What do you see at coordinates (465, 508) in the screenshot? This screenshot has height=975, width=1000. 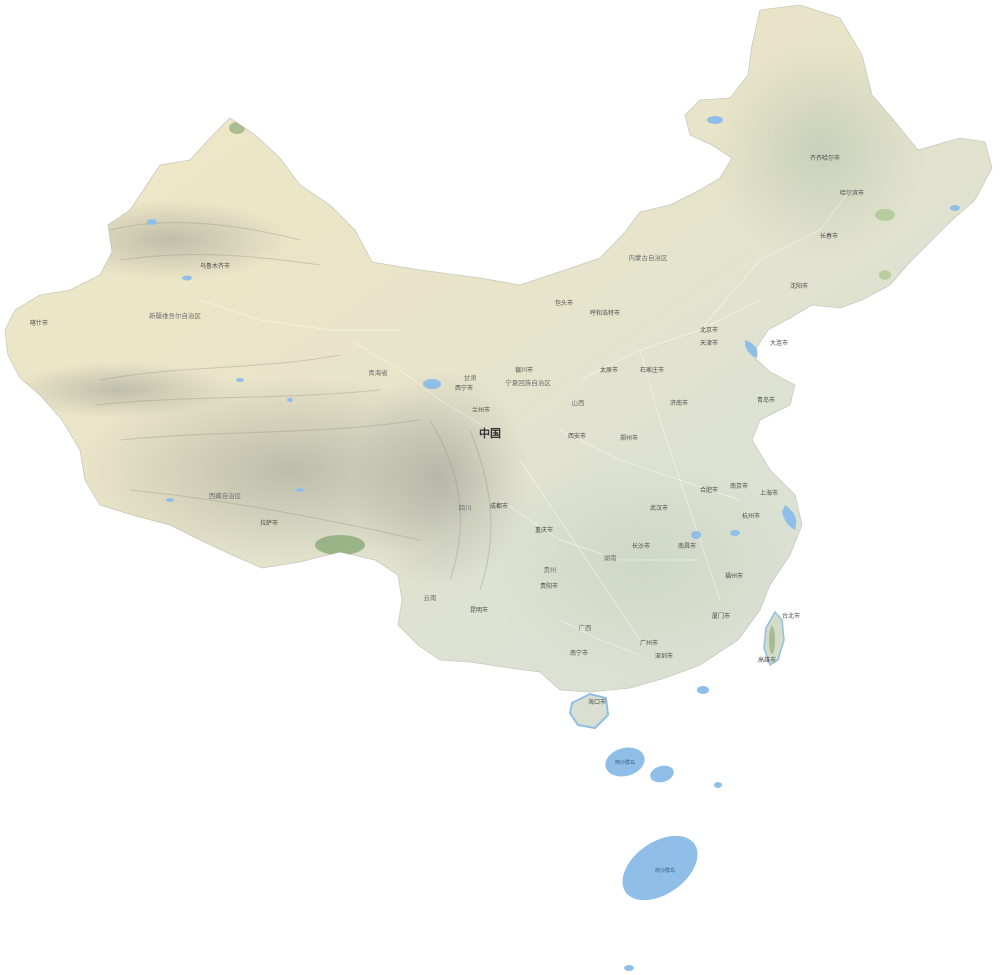 I see `region-label-sichuan: 四川` at bounding box center [465, 508].